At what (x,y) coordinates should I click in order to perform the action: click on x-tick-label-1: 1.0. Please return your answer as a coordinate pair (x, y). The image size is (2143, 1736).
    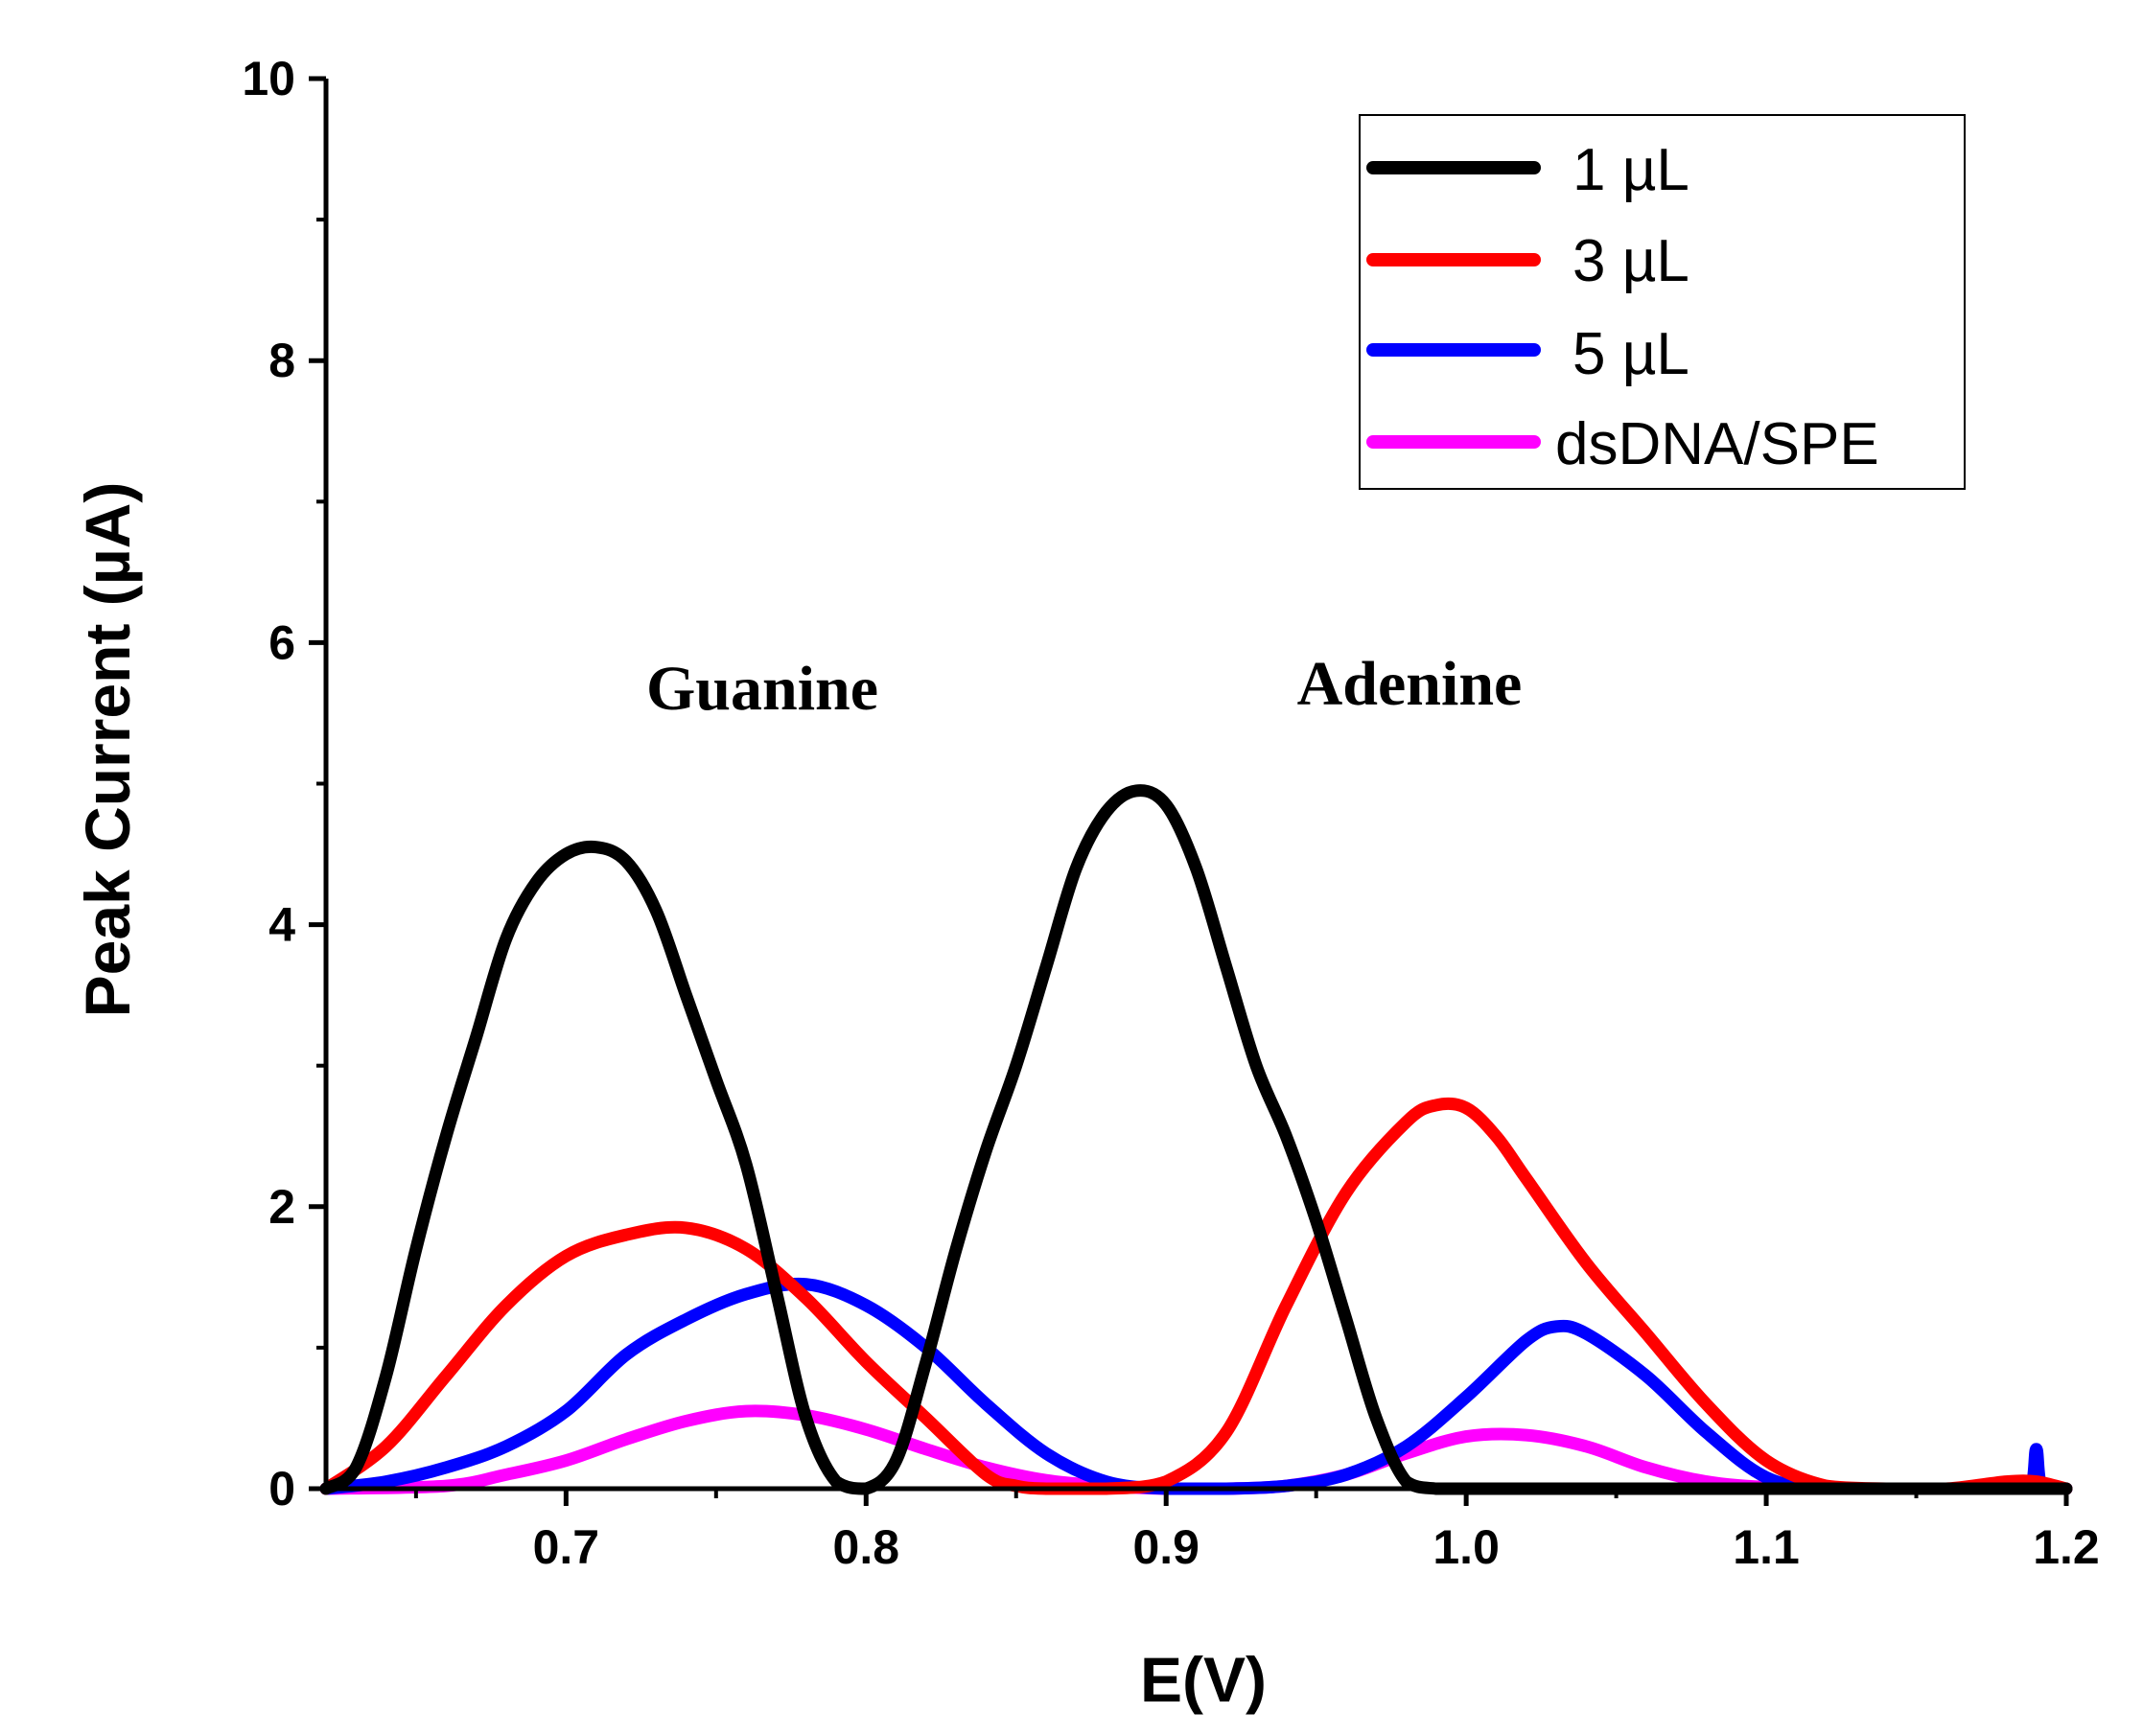
    Looking at the image, I should click on (1466, 1547).